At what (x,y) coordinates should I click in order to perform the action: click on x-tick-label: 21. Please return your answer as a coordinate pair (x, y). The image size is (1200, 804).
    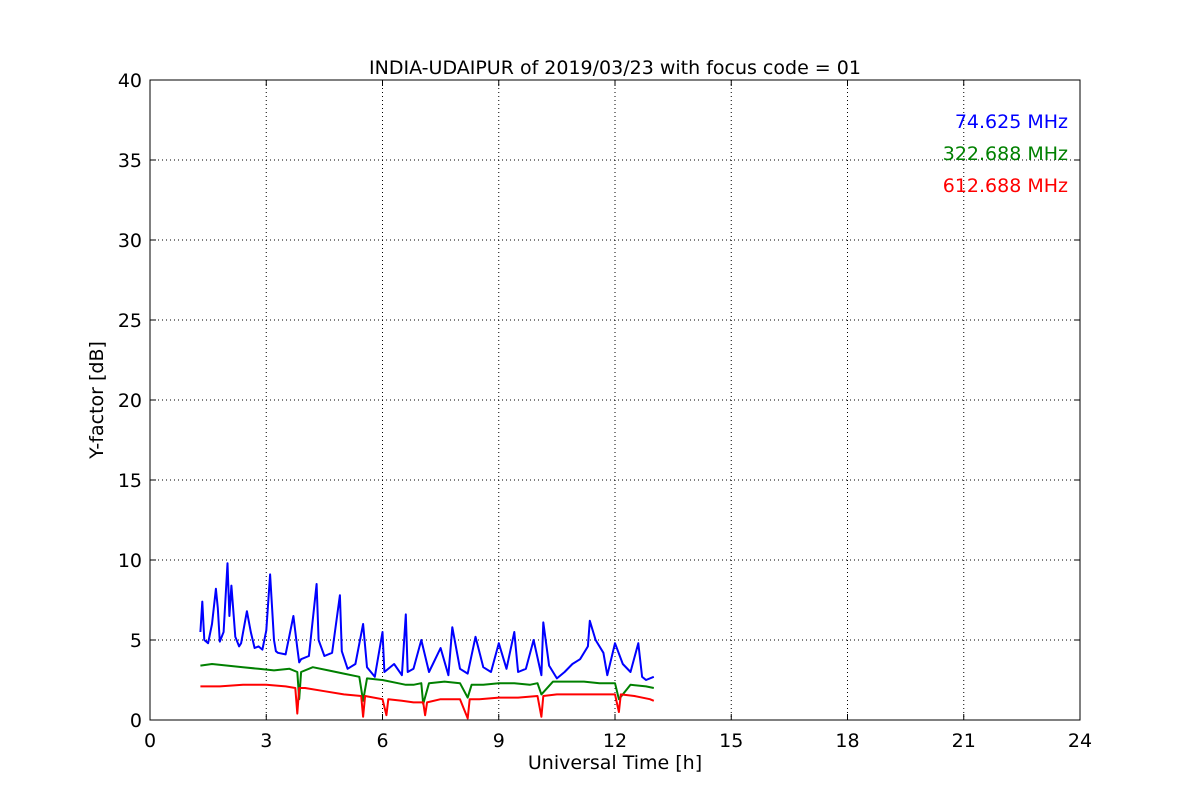
    Looking at the image, I should click on (964, 741).